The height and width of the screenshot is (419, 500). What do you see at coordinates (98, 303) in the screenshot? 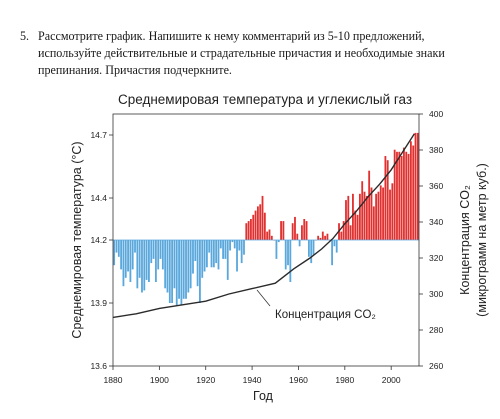
I see `y-tick-label: 13.9` at bounding box center [98, 303].